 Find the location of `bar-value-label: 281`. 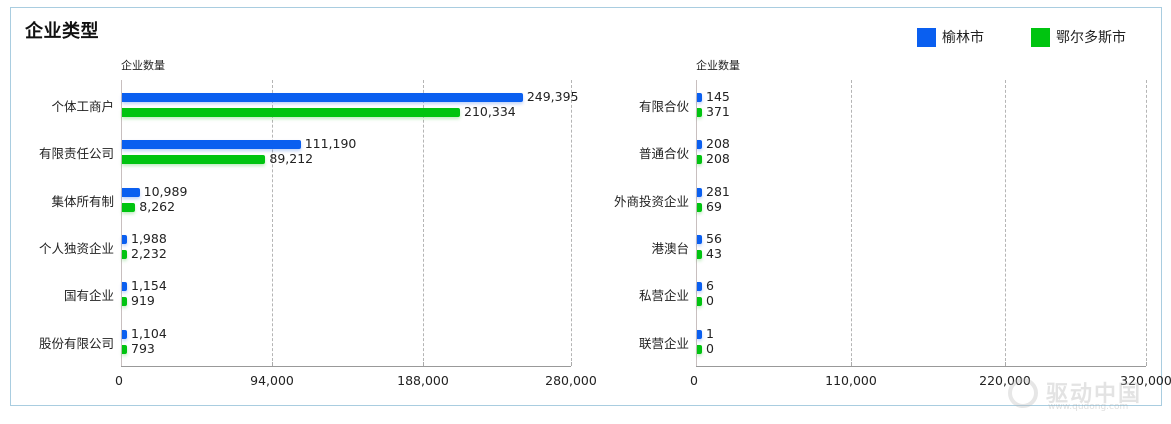

bar-value-label: 281 is located at coordinates (718, 191).